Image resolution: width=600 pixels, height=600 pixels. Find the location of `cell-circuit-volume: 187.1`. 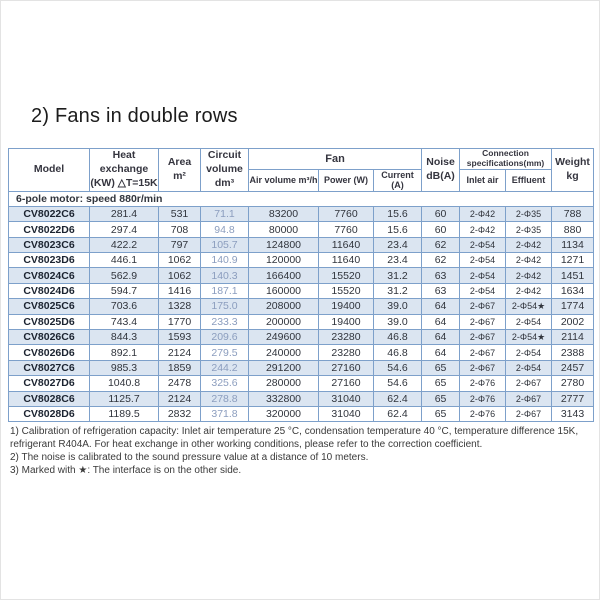

cell-circuit-volume: 187.1 is located at coordinates (224, 291).